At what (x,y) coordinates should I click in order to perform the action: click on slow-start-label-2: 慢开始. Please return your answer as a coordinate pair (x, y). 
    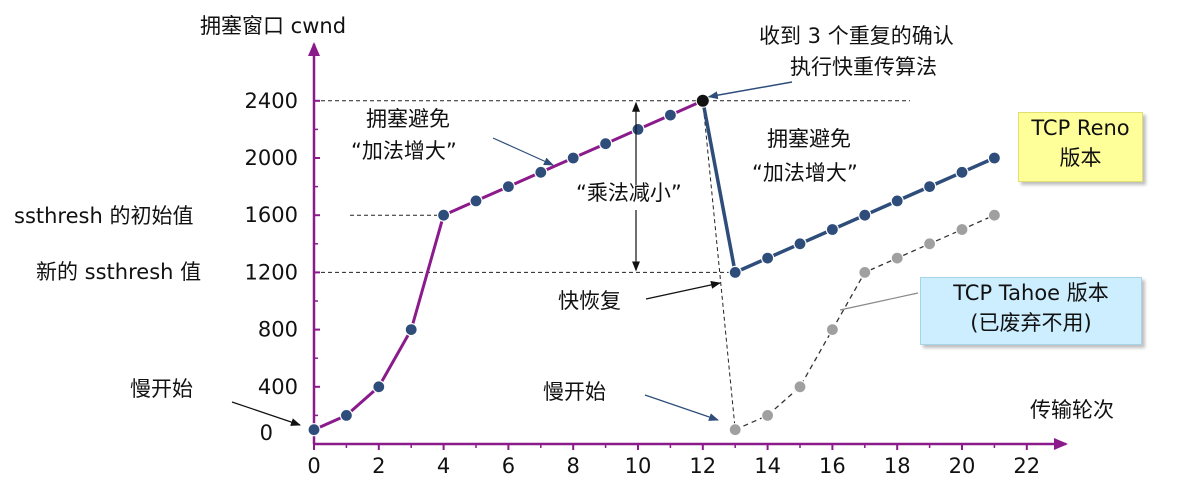
    Looking at the image, I should click on (574, 392).